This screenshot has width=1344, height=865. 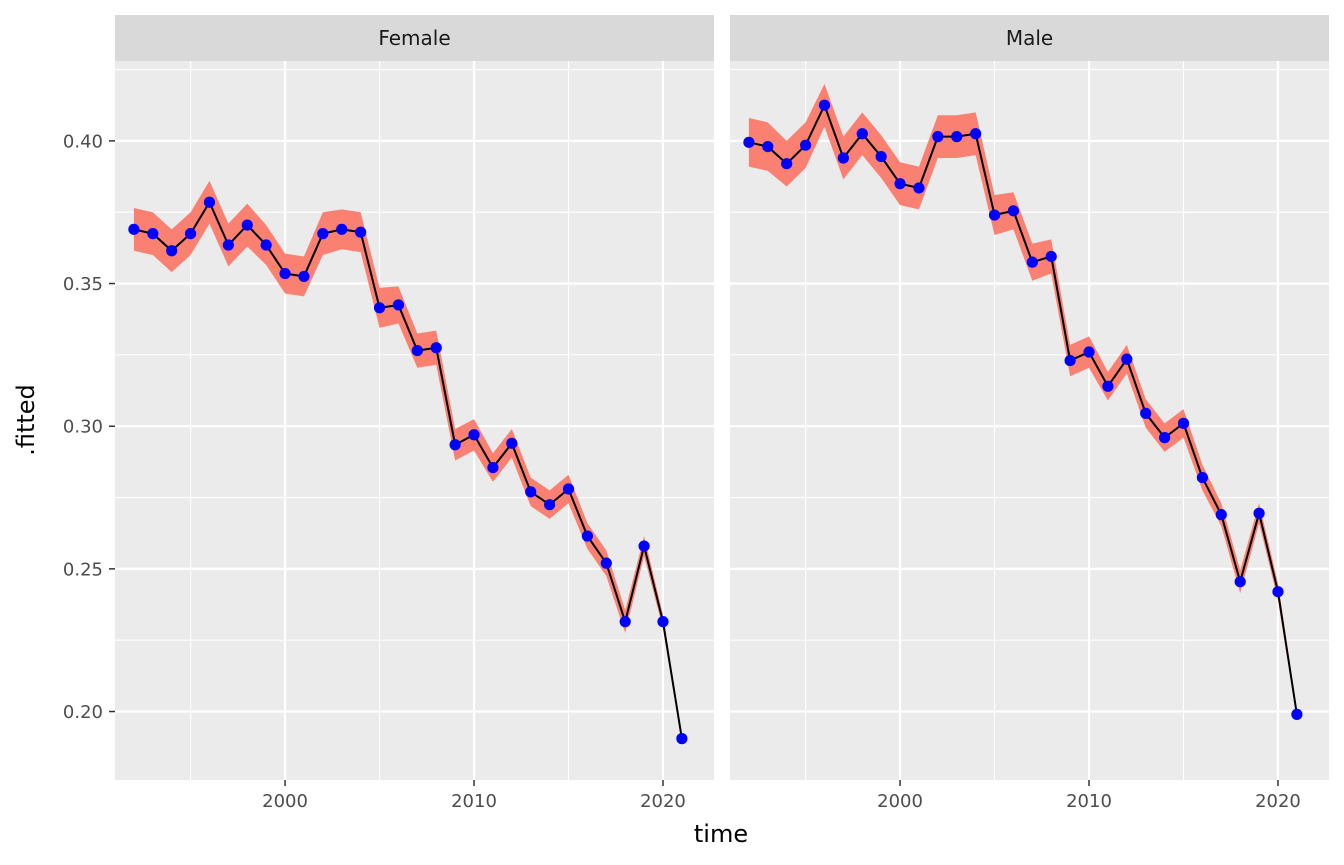 I want to click on facet-strip-label: Male, so click(x=1029, y=38).